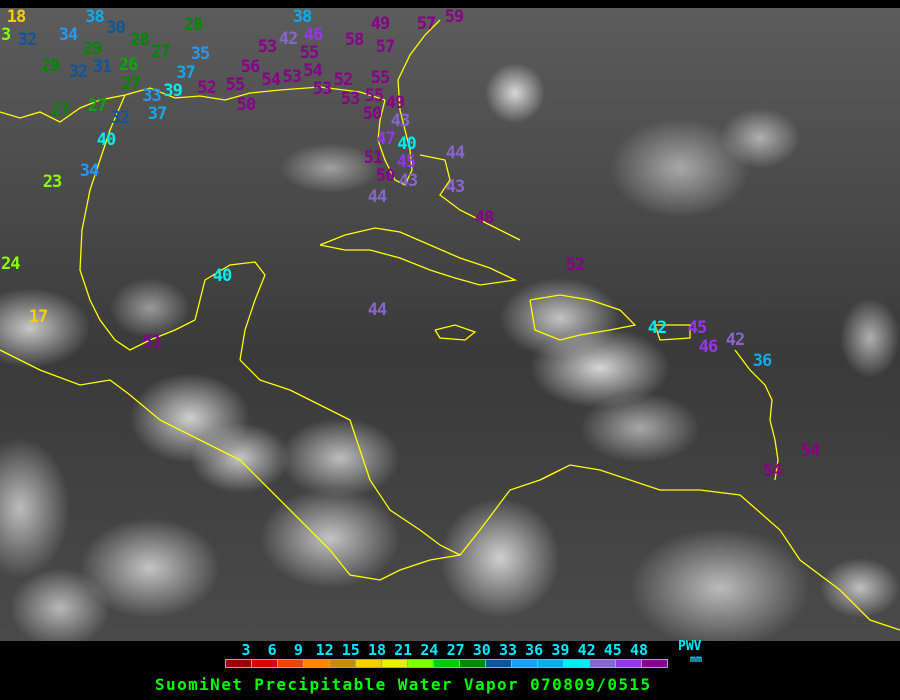 The width and height of the screenshot is (900, 700). I want to click on color-scale-bar, so click(446, 663).